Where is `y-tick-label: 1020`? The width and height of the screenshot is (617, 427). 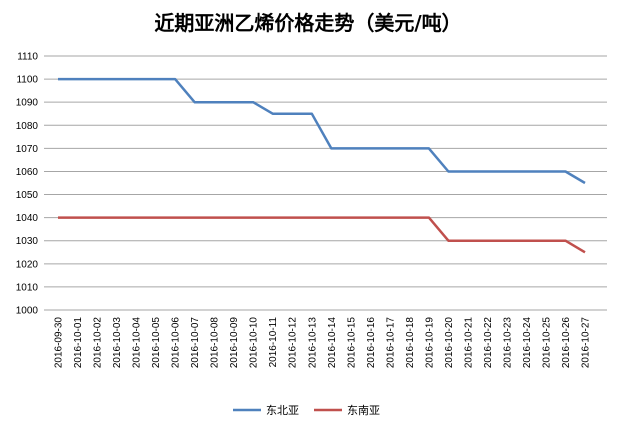
y-tick-label: 1020 is located at coordinates (27, 264).